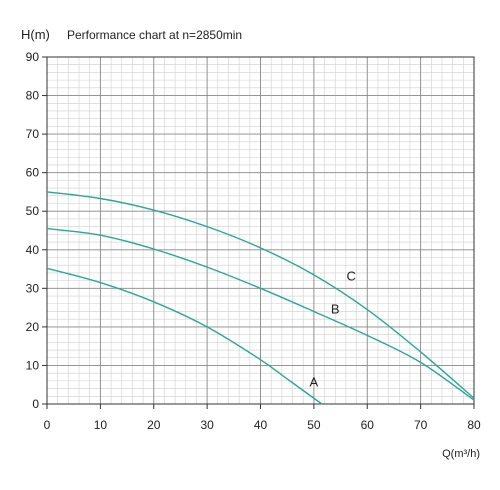 The height and width of the screenshot is (490, 500). Describe the element at coordinates (314, 382) in the screenshot. I see `series-label-a: A` at that location.